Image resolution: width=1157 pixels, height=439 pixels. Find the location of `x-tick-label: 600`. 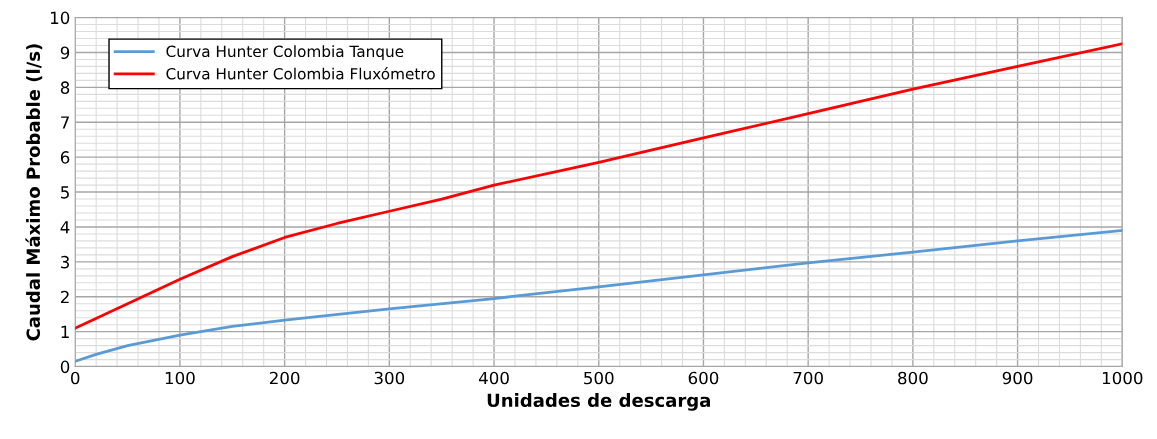

x-tick-label: 600 is located at coordinates (703, 378).